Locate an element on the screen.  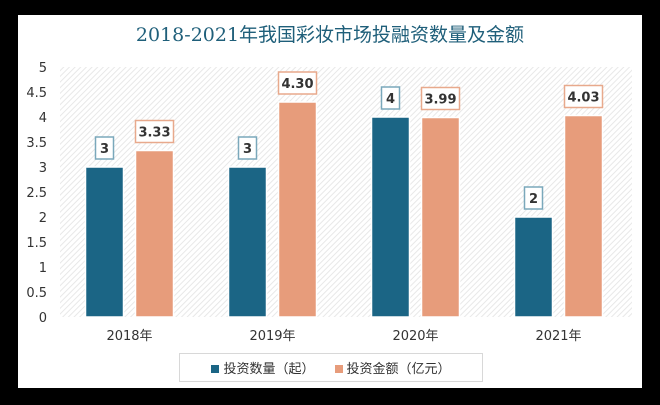
legend-item-count: 投资数量（起） is located at coordinates (263, 367).